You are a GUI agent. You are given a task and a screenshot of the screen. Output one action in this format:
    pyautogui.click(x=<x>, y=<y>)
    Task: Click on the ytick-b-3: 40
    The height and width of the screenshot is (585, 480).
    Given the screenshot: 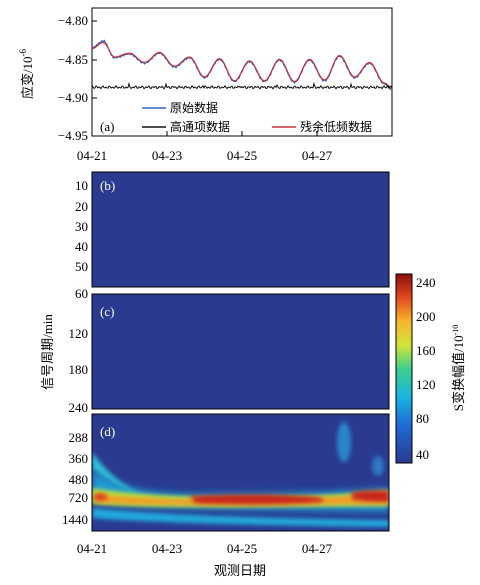 What is the action you would take?
    pyautogui.click(x=81, y=246)
    